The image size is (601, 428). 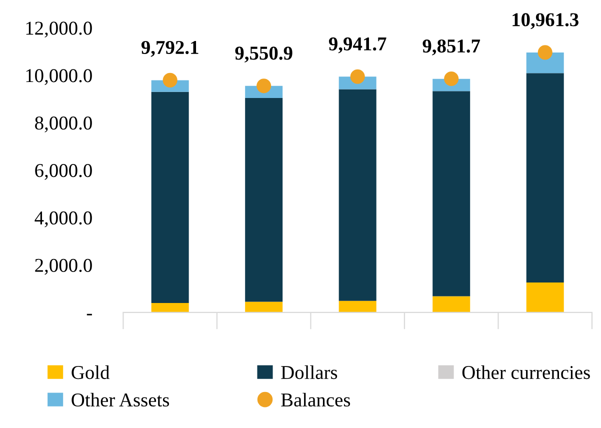 I want to click on legend-label: Other currencies, so click(x=526, y=372).